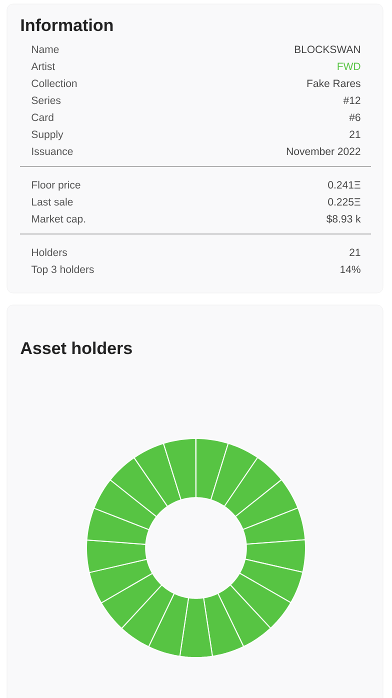 This screenshot has height=698, width=392. Describe the element at coordinates (333, 83) in the screenshot. I see `text: Fake Rares` at that location.